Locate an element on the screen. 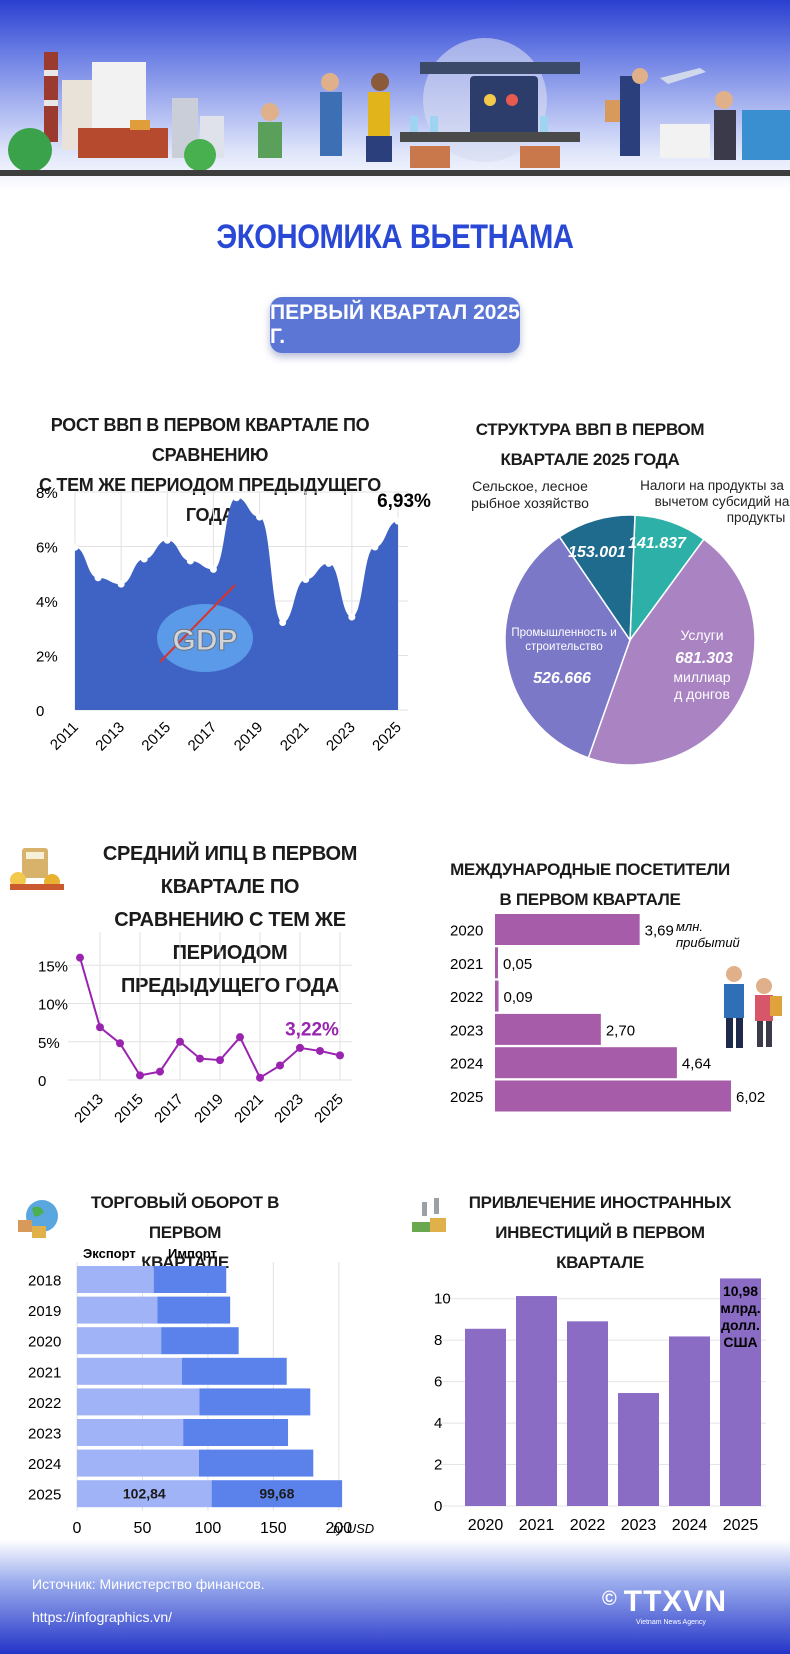 The image size is (790, 1654). gdp-x-tick: 2017 is located at coordinates (203, 737).